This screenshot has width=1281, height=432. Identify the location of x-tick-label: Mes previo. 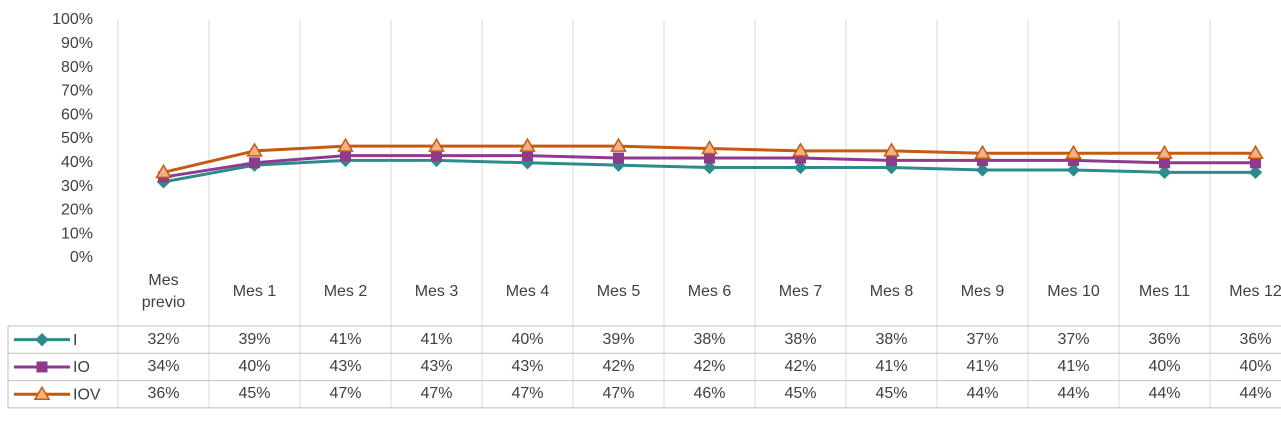
(163, 291).